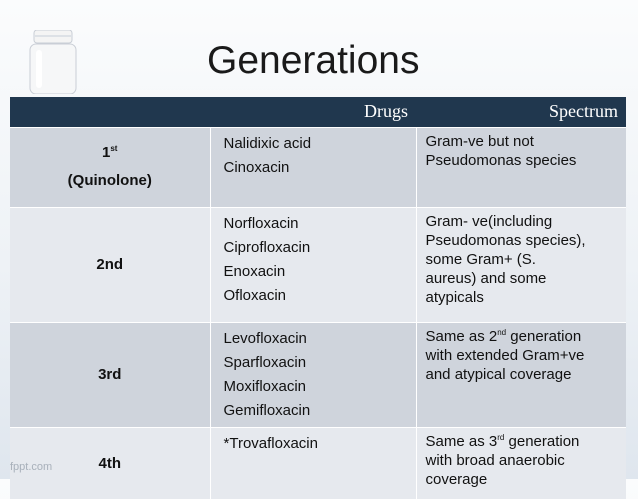 This screenshot has width=638, height=499. I want to click on spectrum-cell: Gram-ve but not Pseudomonas species, so click(520, 166).